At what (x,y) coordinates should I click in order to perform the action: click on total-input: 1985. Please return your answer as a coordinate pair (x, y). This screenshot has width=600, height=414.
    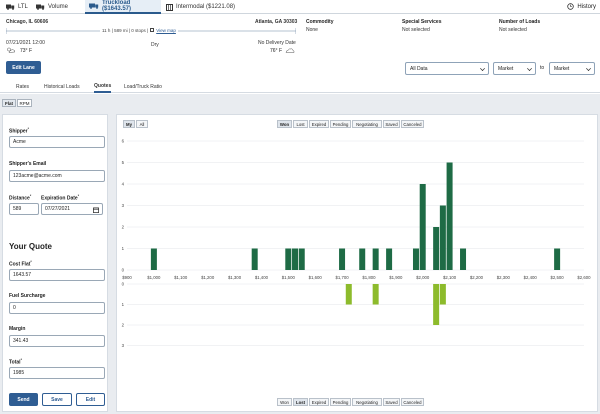
    Looking at the image, I should click on (57, 373).